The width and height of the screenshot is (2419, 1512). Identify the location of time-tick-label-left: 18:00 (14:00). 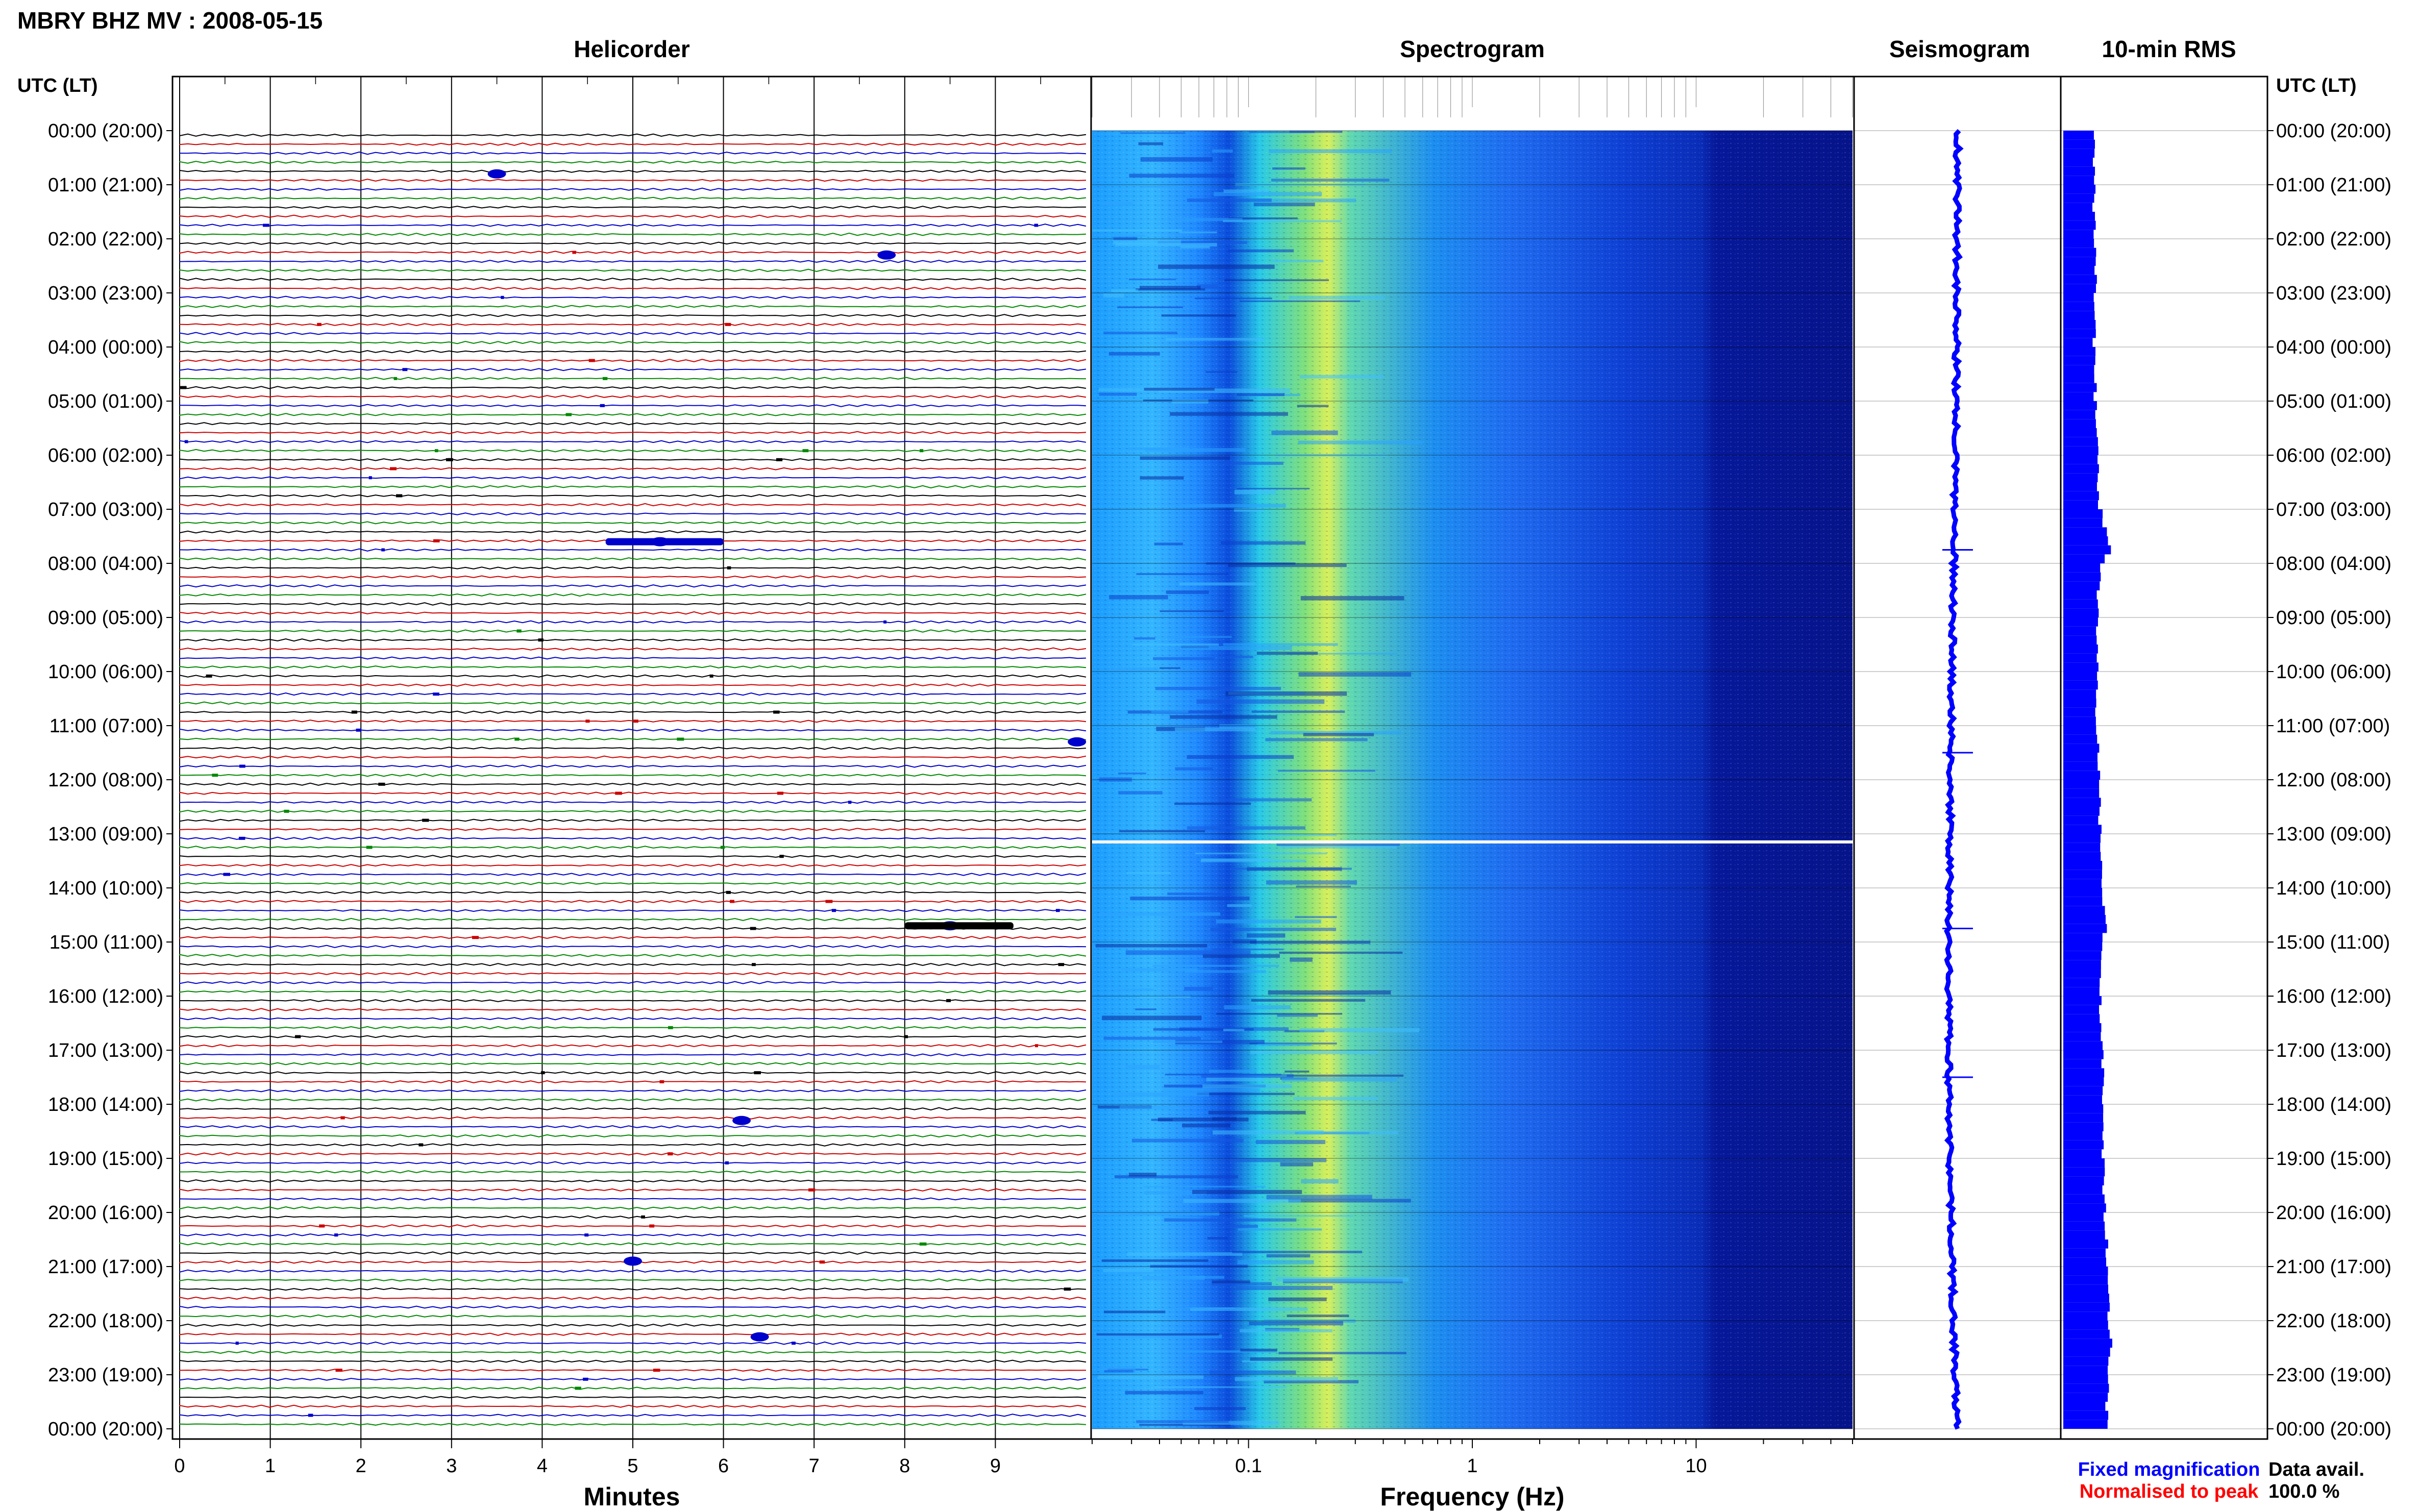
(105, 1105).